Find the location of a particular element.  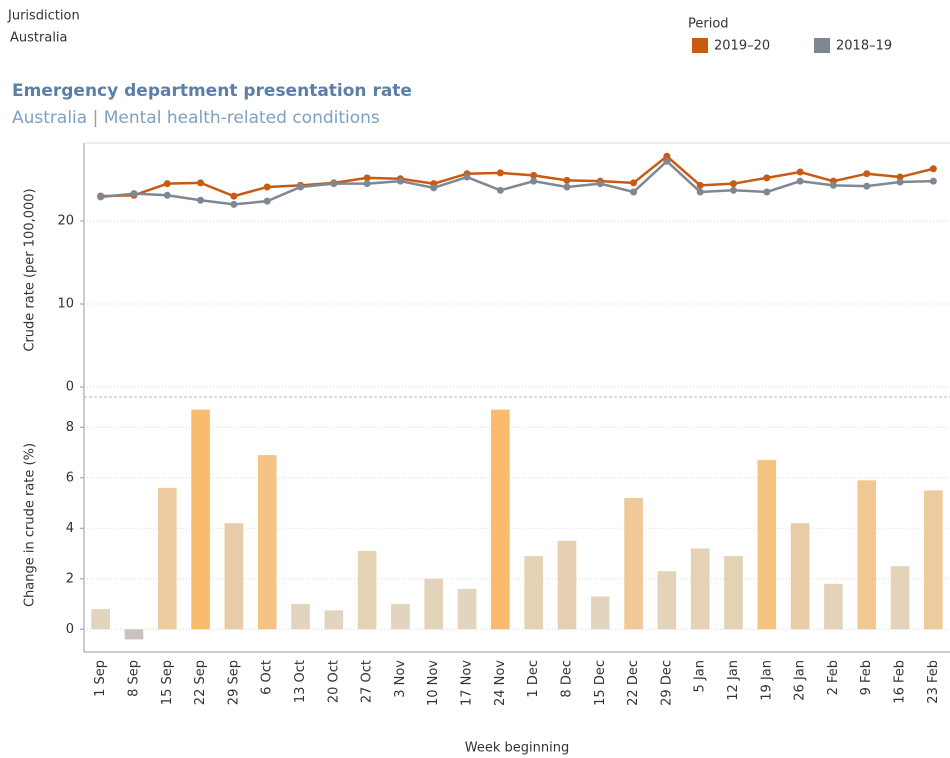

x-tick-label: 10 Nov is located at coordinates (433, 683).